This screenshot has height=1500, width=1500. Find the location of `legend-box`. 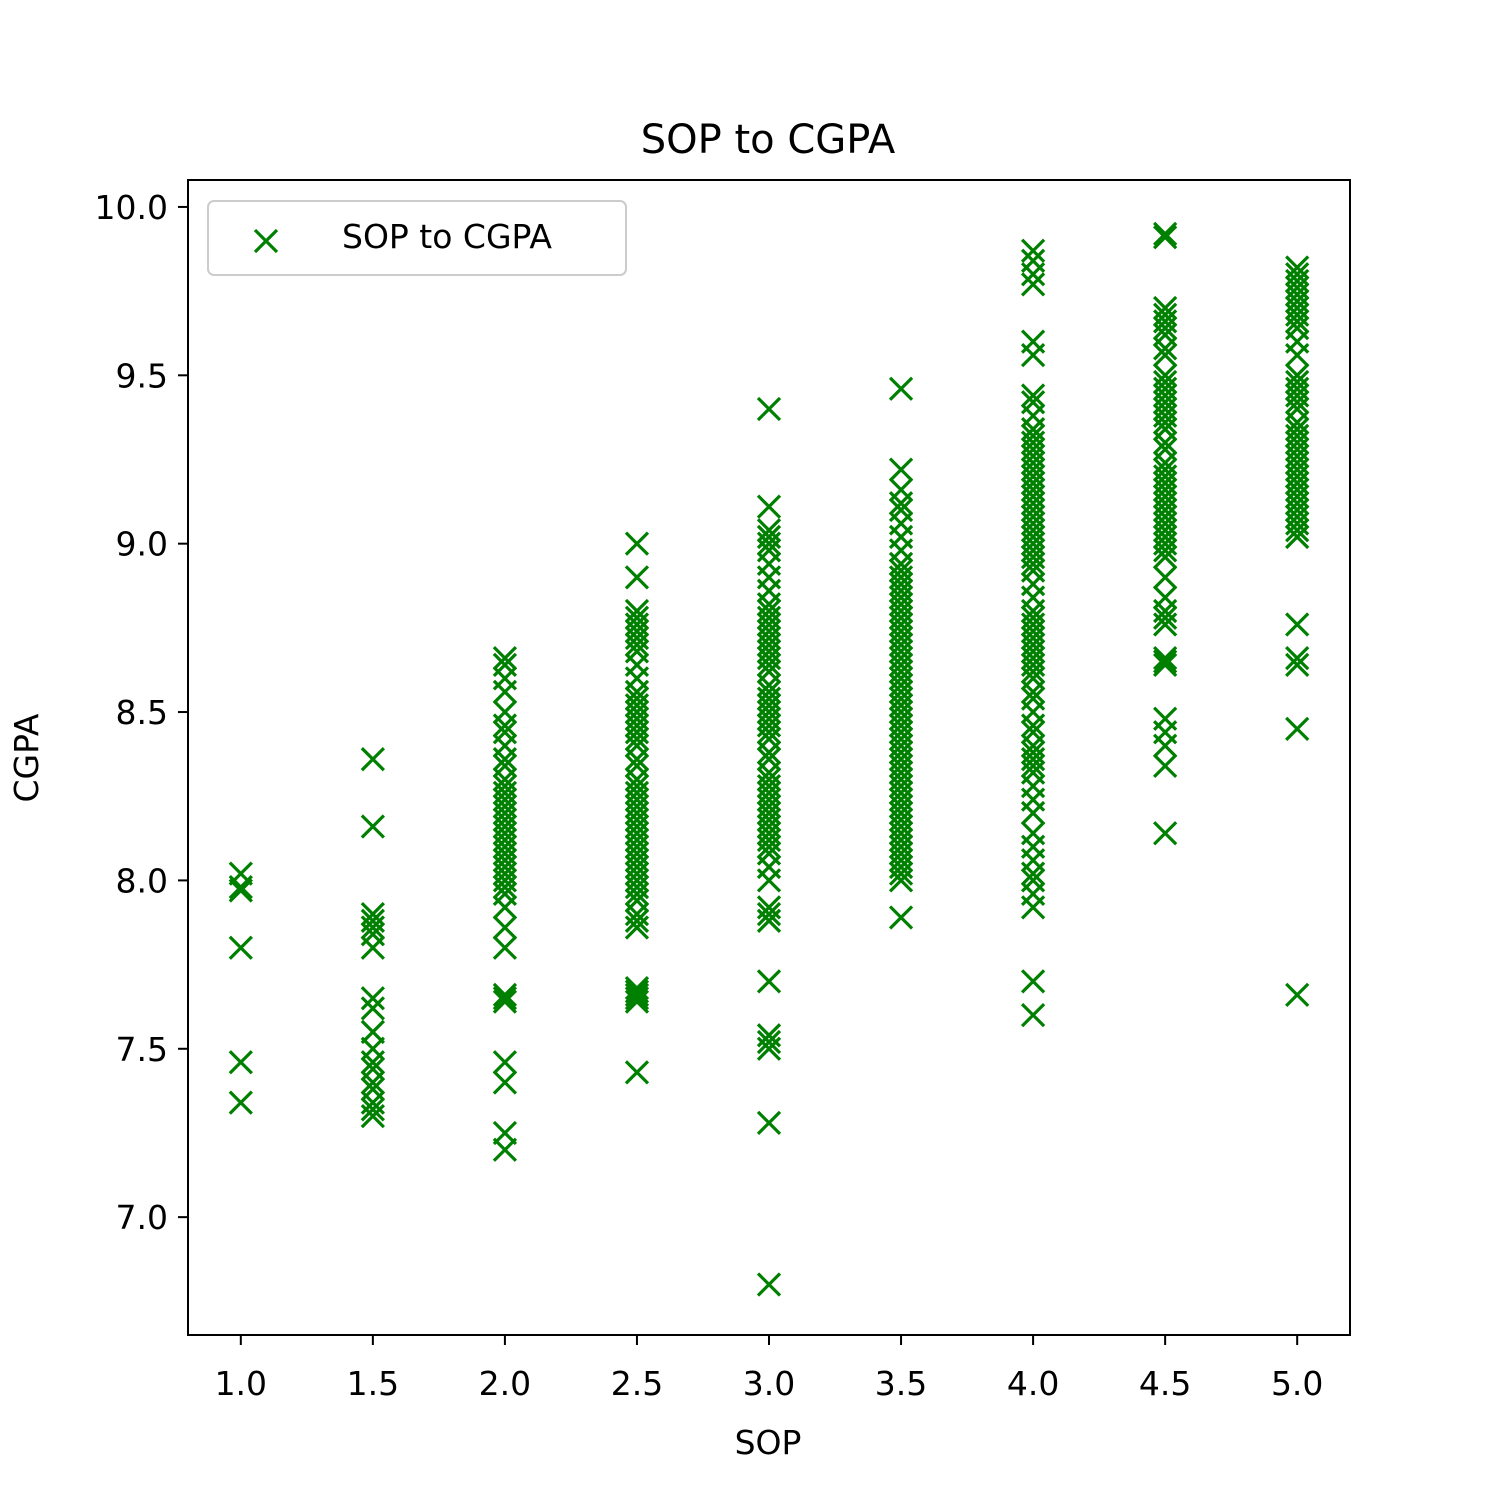

legend-box is located at coordinates (417, 238).